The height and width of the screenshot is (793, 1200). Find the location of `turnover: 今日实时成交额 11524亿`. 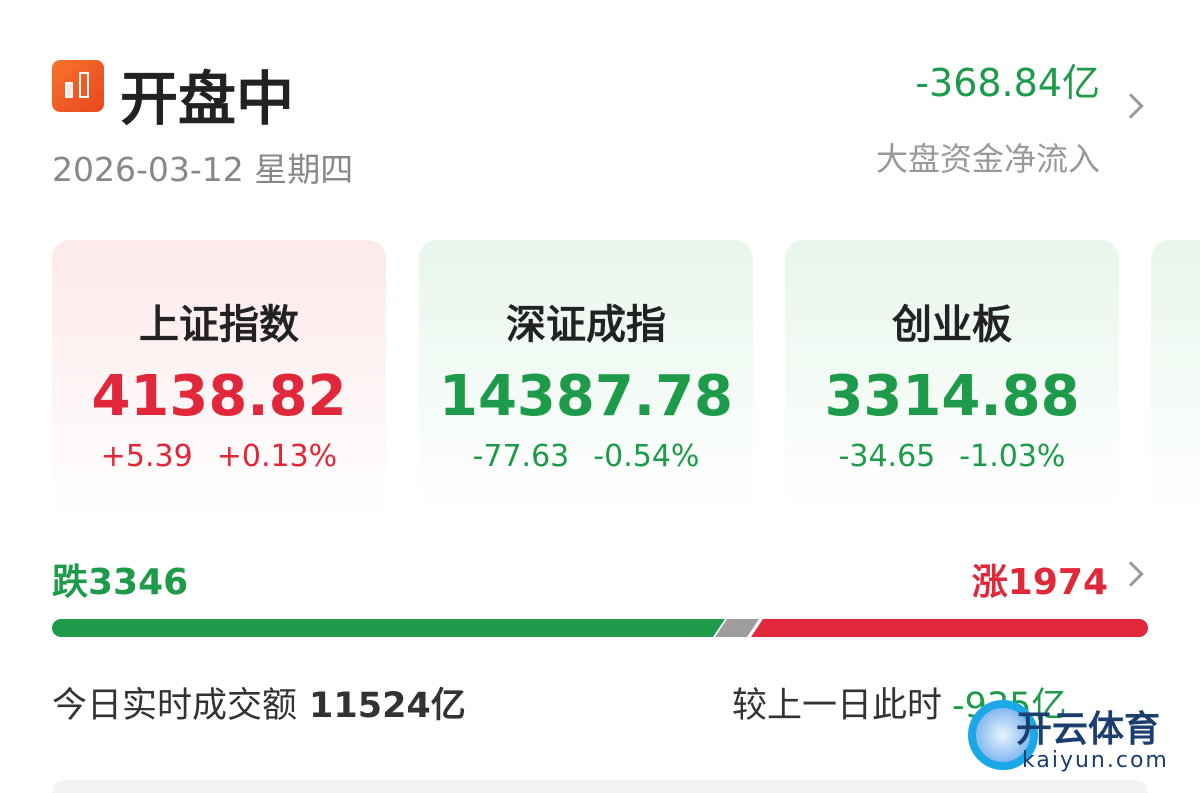

turnover: 今日实时成交额 11524亿 is located at coordinates (259, 702).